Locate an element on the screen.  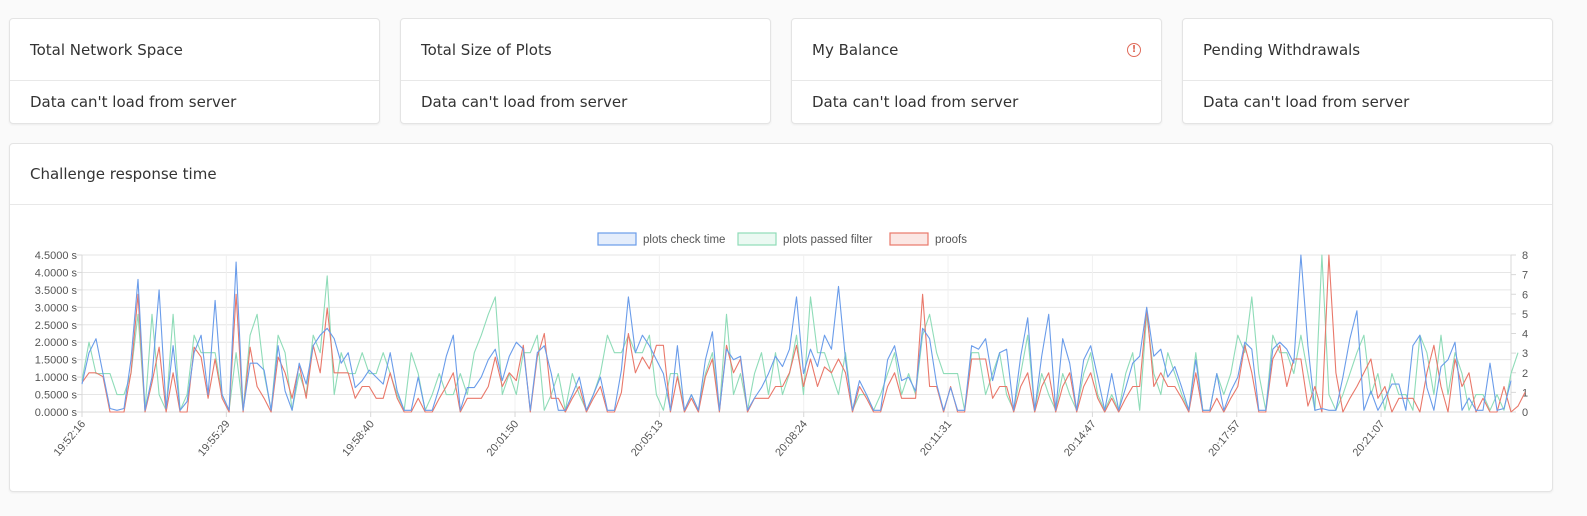
card-header: Pending Withdrawals is located at coordinates (1367, 50).